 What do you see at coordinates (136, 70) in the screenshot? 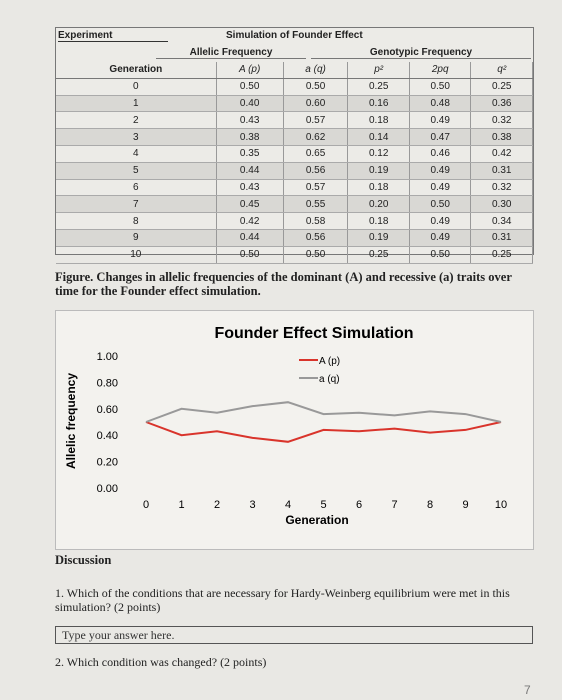
I see `column-header: Generation` at bounding box center [136, 70].